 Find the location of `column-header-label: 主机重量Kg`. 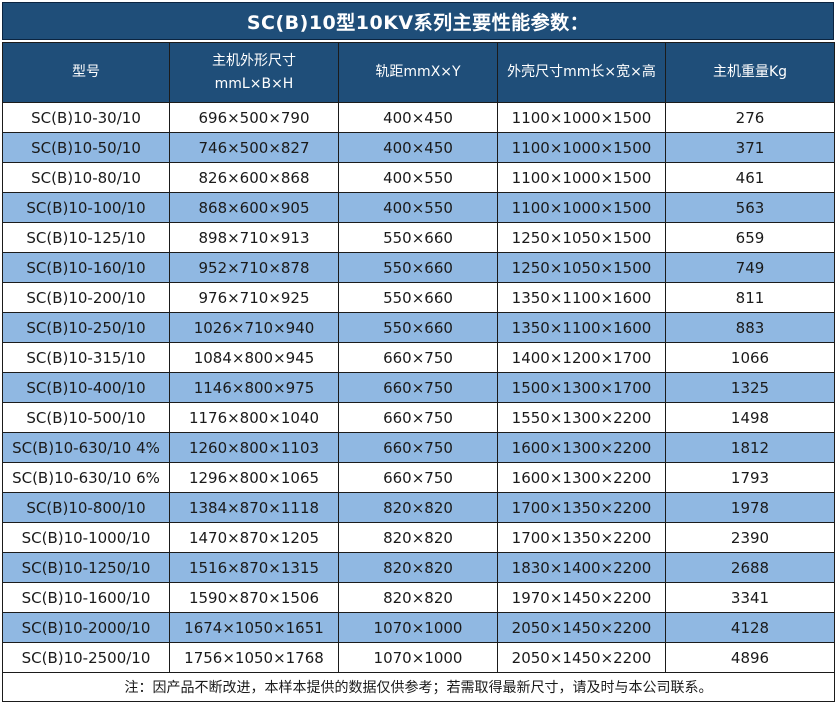

column-header-label: 主机重量Kg is located at coordinates (750, 72).